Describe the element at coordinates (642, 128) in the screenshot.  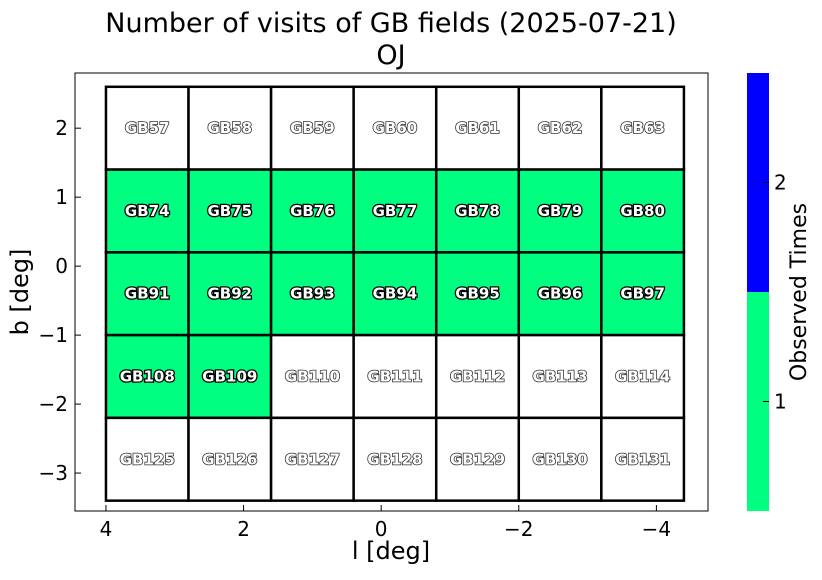
I see `field-label: GB63` at that location.